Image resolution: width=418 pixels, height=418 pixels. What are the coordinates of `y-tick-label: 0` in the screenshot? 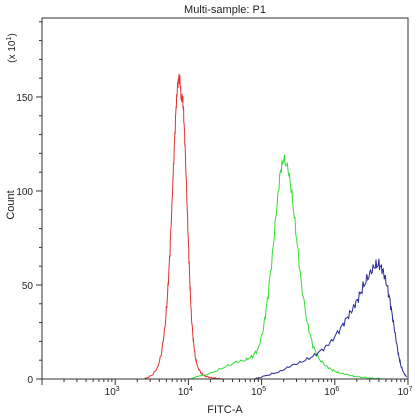 It's located at (30, 380).